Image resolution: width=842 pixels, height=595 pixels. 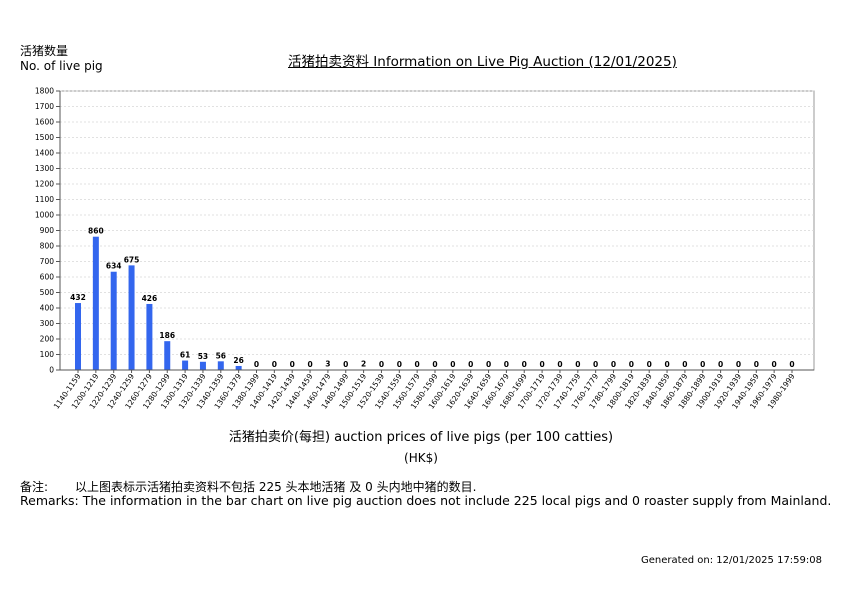 What do you see at coordinates (276, 487) in the screenshot?
I see `remark-zh: 以上图表标示活猪拍卖资料不包括 225 头本地活猪 及 0 头内地中猪的数目.` at bounding box center [276, 487].